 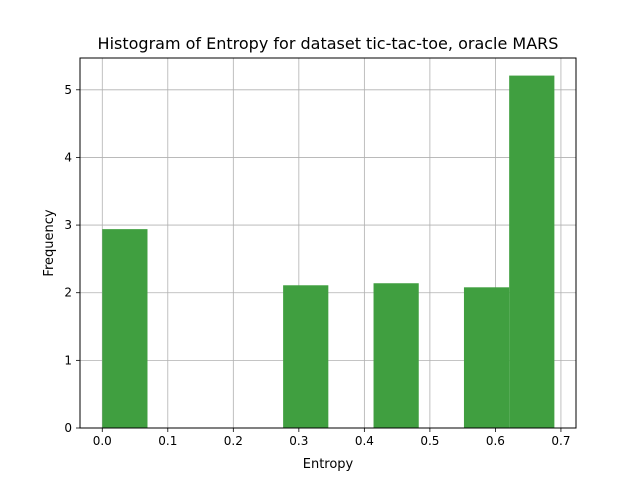 What do you see at coordinates (68, 428) in the screenshot?
I see `y-tick-label: 0` at bounding box center [68, 428].